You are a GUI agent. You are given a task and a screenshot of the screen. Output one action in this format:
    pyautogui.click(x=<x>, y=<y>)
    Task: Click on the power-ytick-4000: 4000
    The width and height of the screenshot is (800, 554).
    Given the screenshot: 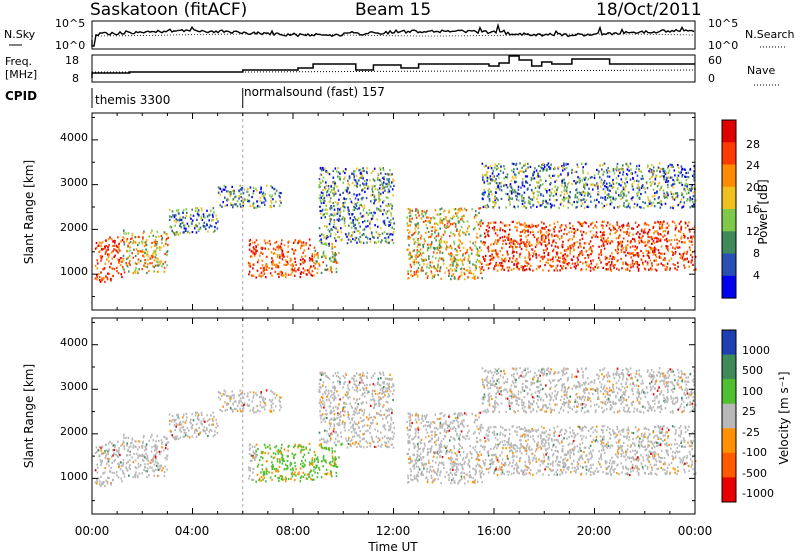 What is the action you would take?
    pyautogui.click(x=74, y=137)
    